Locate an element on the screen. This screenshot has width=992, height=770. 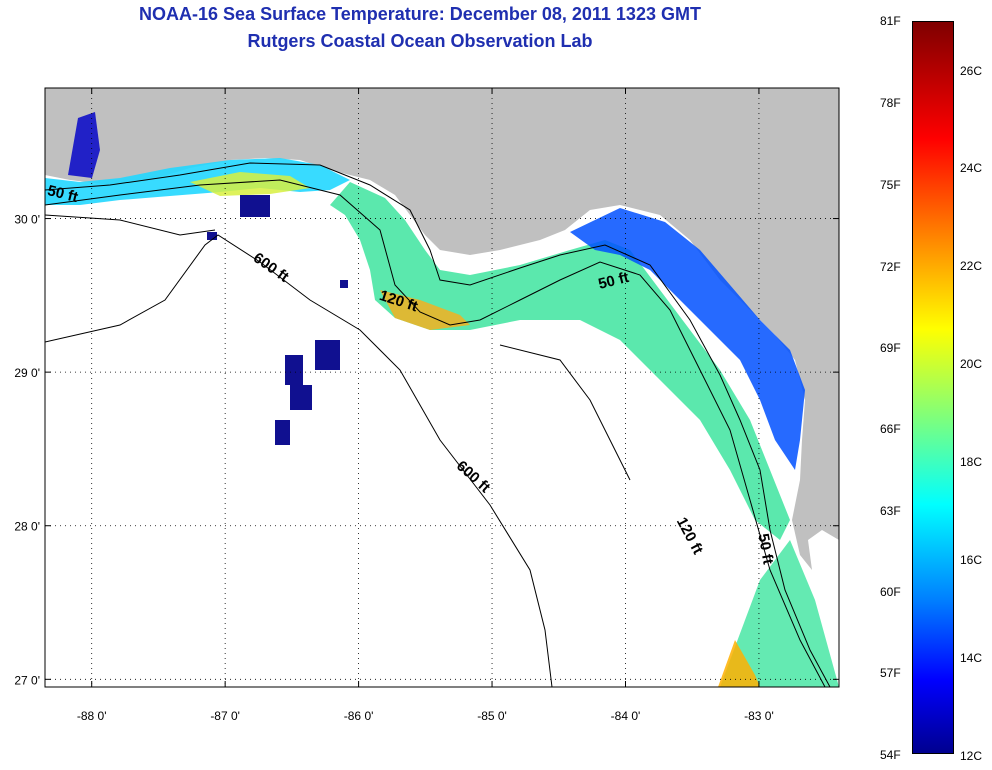
colorbar-label-f: 57F is located at coordinates (890, 673).